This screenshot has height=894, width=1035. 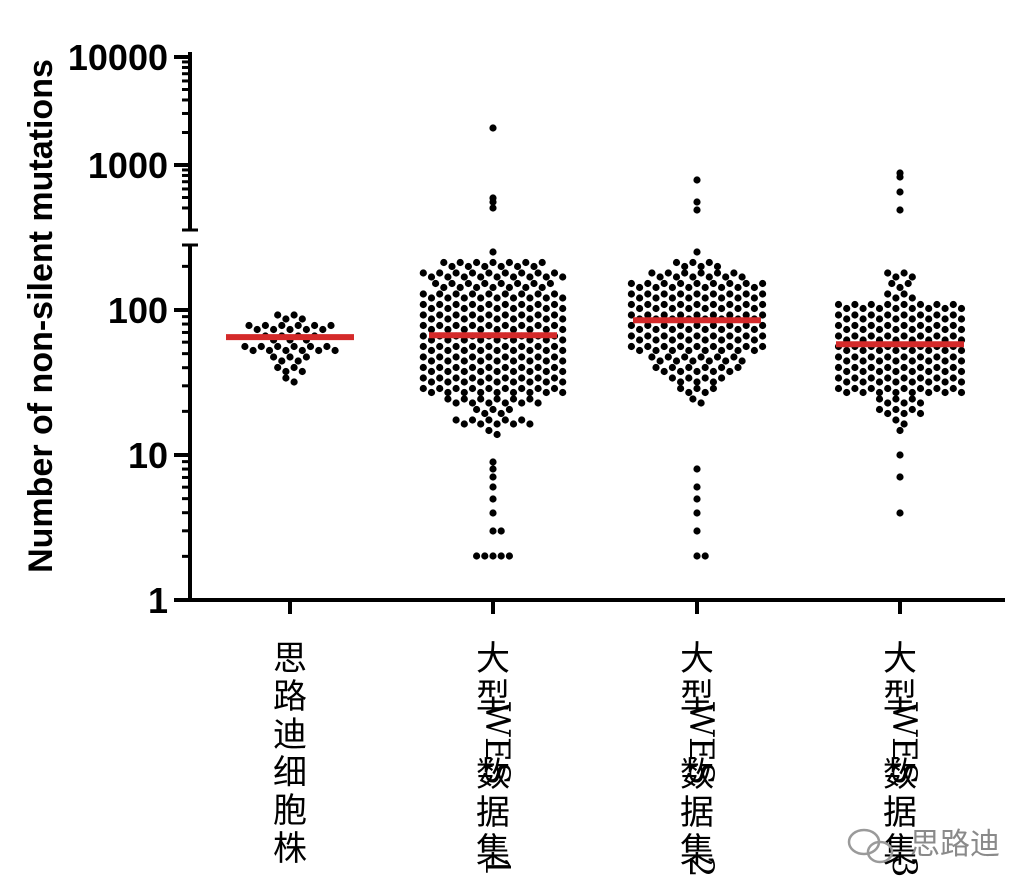 What do you see at coordinates (118, 57) in the screenshot?
I see `y-tick-label: 10000` at bounding box center [118, 57].